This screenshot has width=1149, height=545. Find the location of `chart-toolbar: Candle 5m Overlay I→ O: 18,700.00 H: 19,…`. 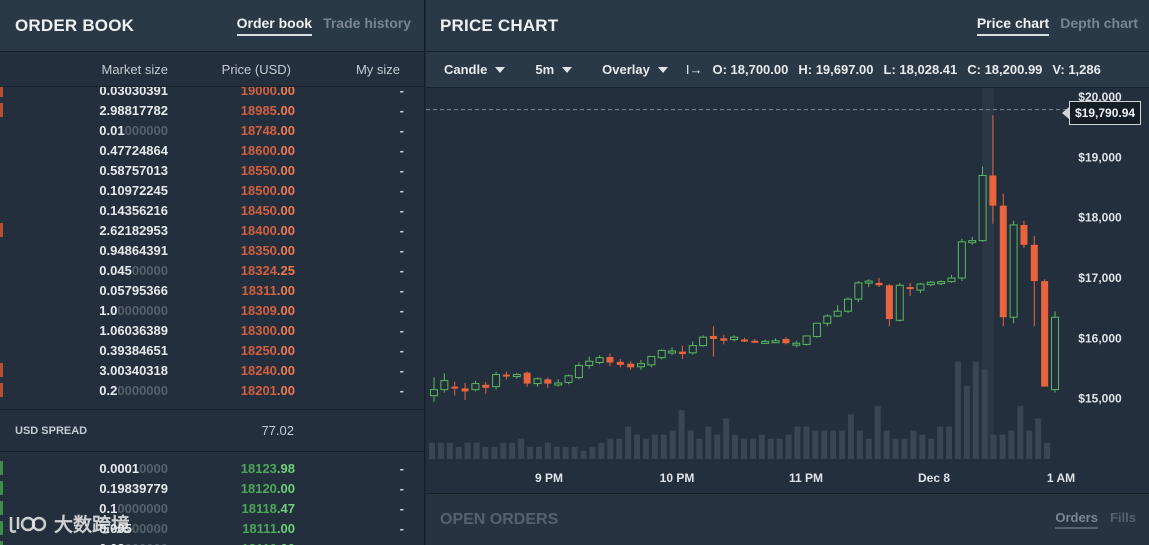

chart-toolbar: Candle 5m Overlay I→ O: 18,700.00 H: 19,… is located at coordinates (787, 70).